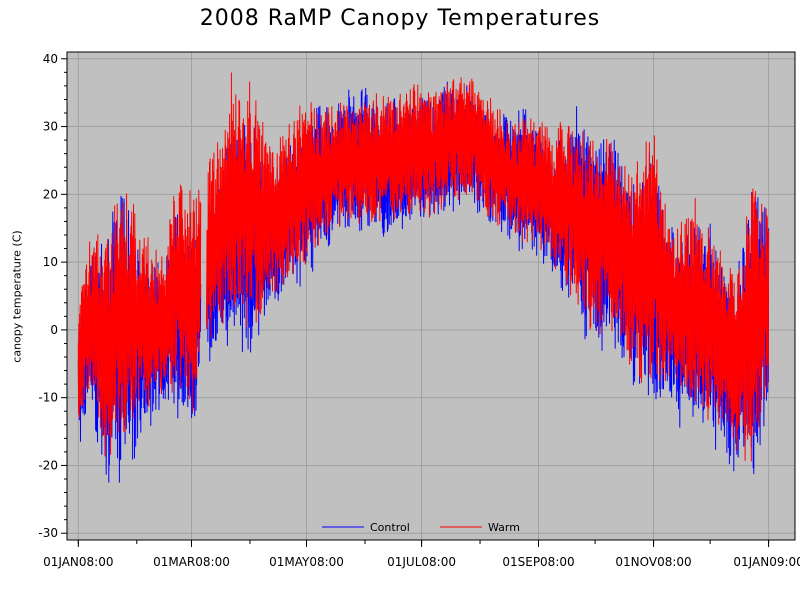 The width and height of the screenshot is (800, 600). I want to click on legend: Control Warm, so click(421, 527).